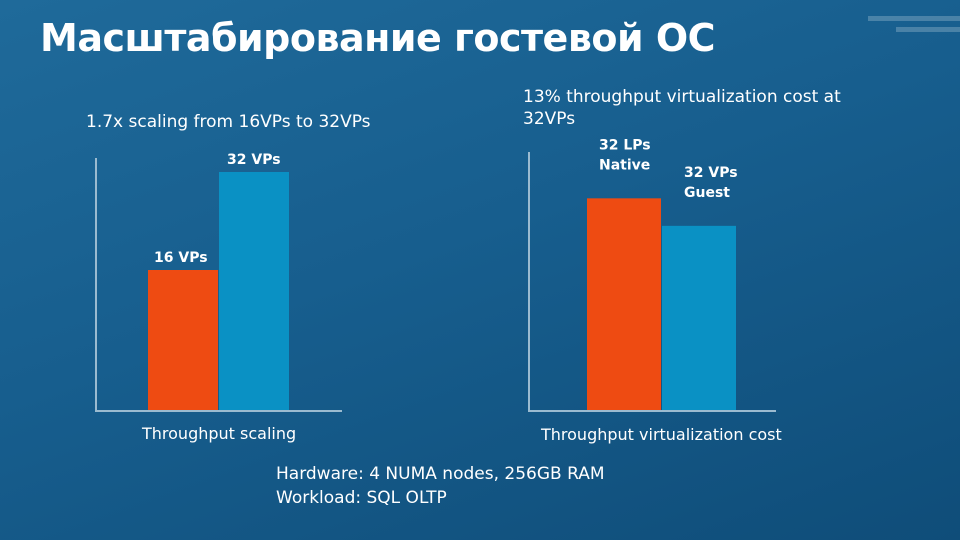 This screenshot has width=960, height=540. Describe the element at coordinates (711, 183) in the screenshot. I see `bar-label-1: 32 VPs Guest` at that location.